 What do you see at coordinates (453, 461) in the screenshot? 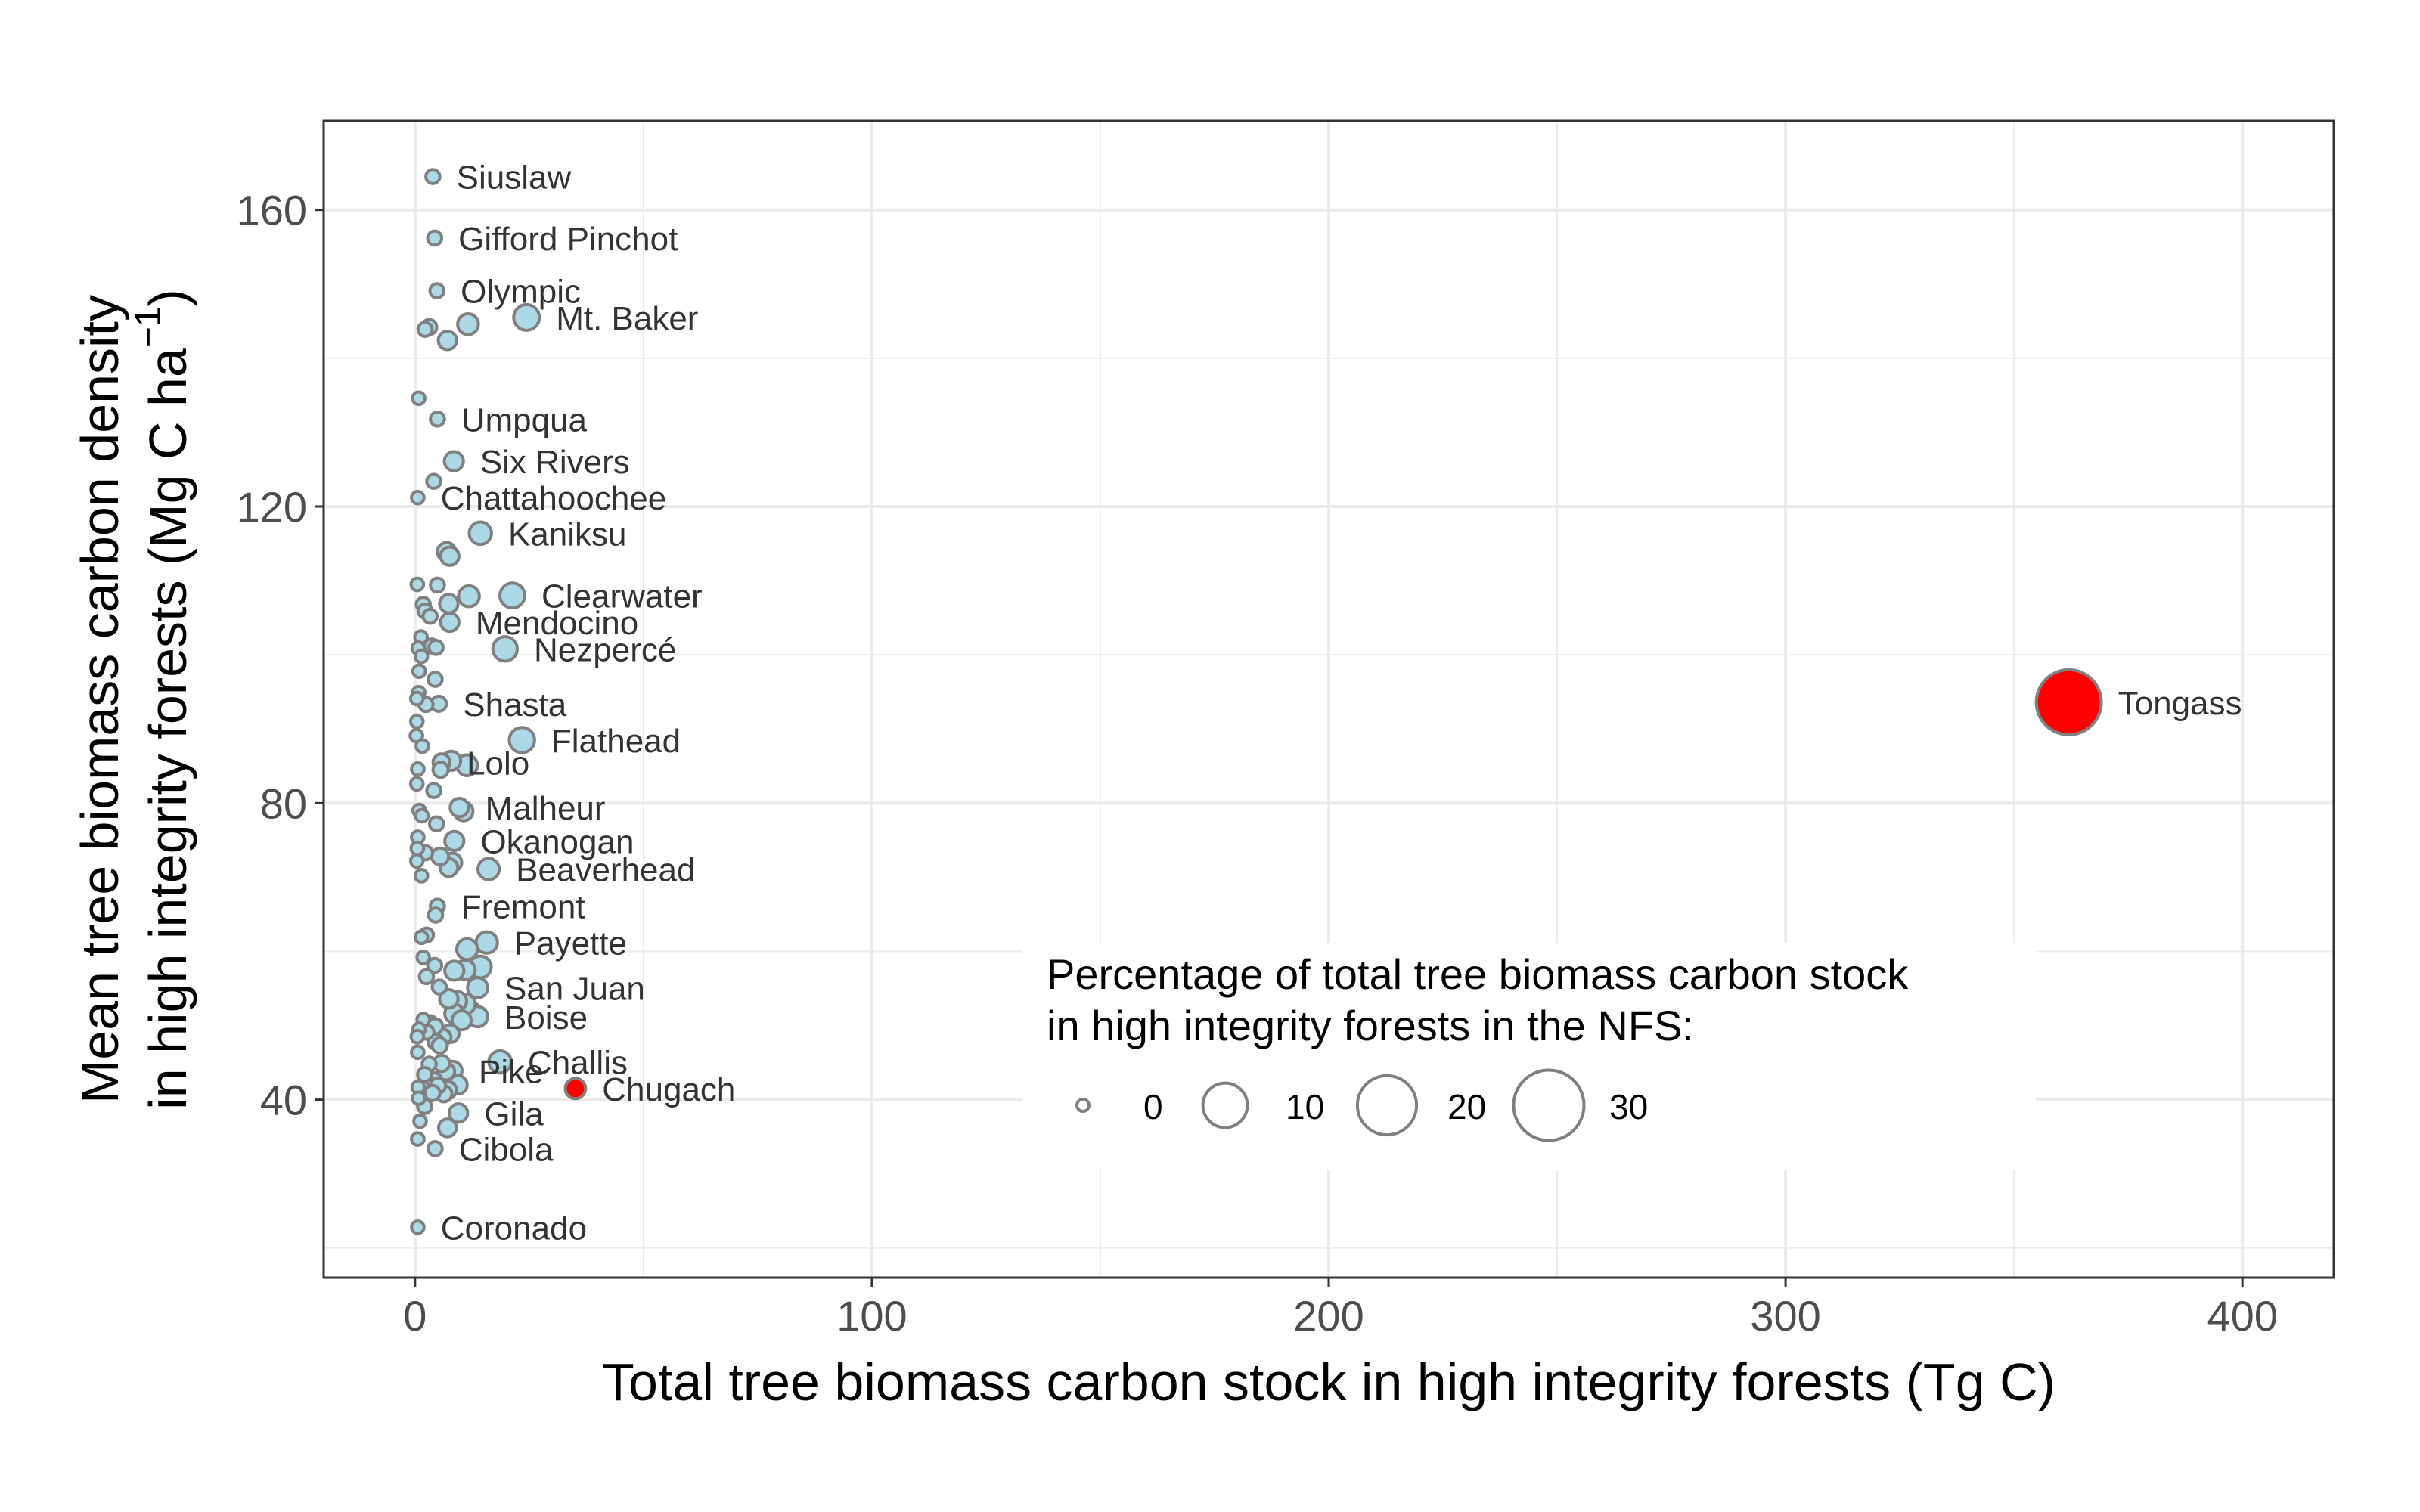
I see `point-six-rivers` at bounding box center [453, 461].